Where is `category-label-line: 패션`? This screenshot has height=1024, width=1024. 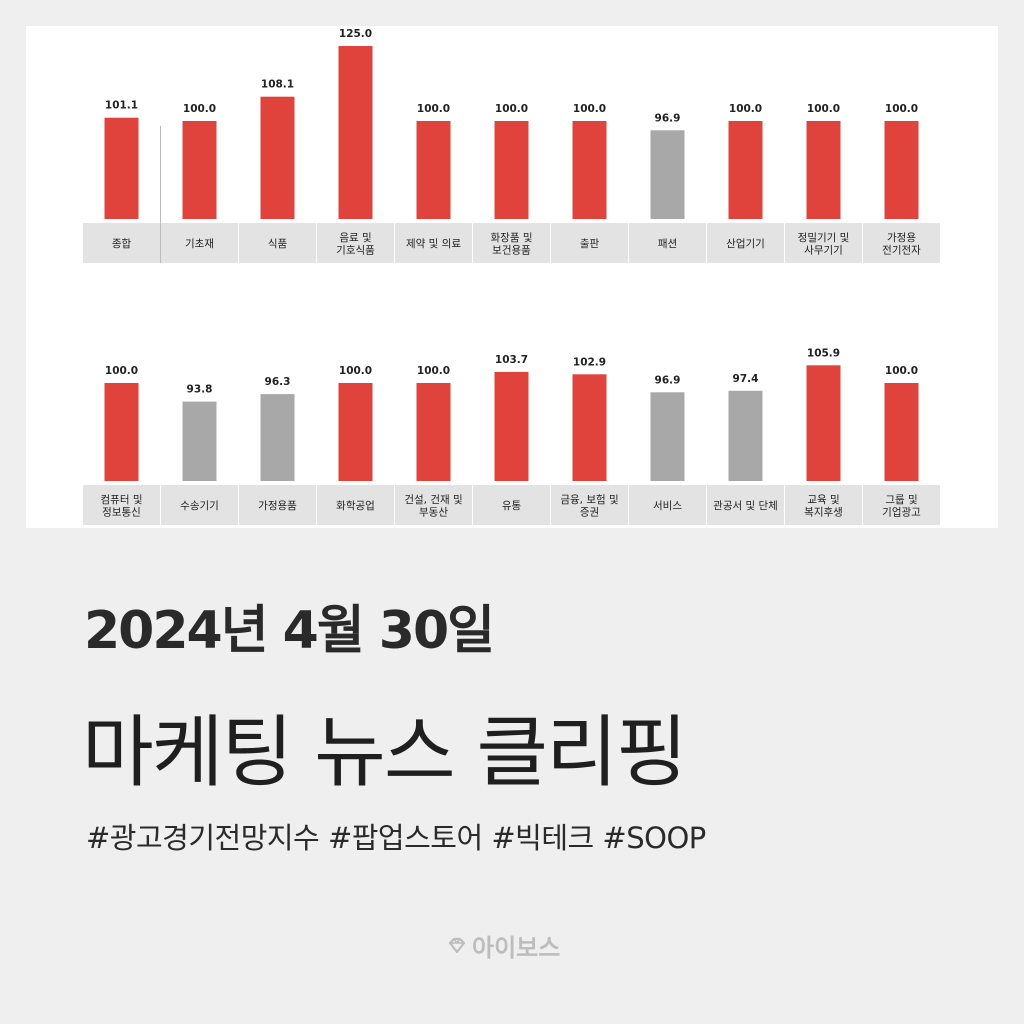
category-label-line: 패션 is located at coordinates (667, 244).